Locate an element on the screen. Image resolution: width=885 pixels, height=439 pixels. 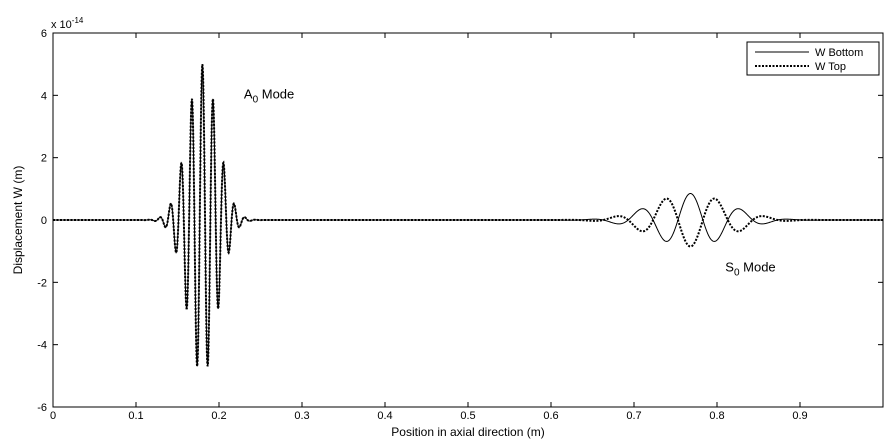
y-tick-label: 2 is located at coordinates (44, 159).